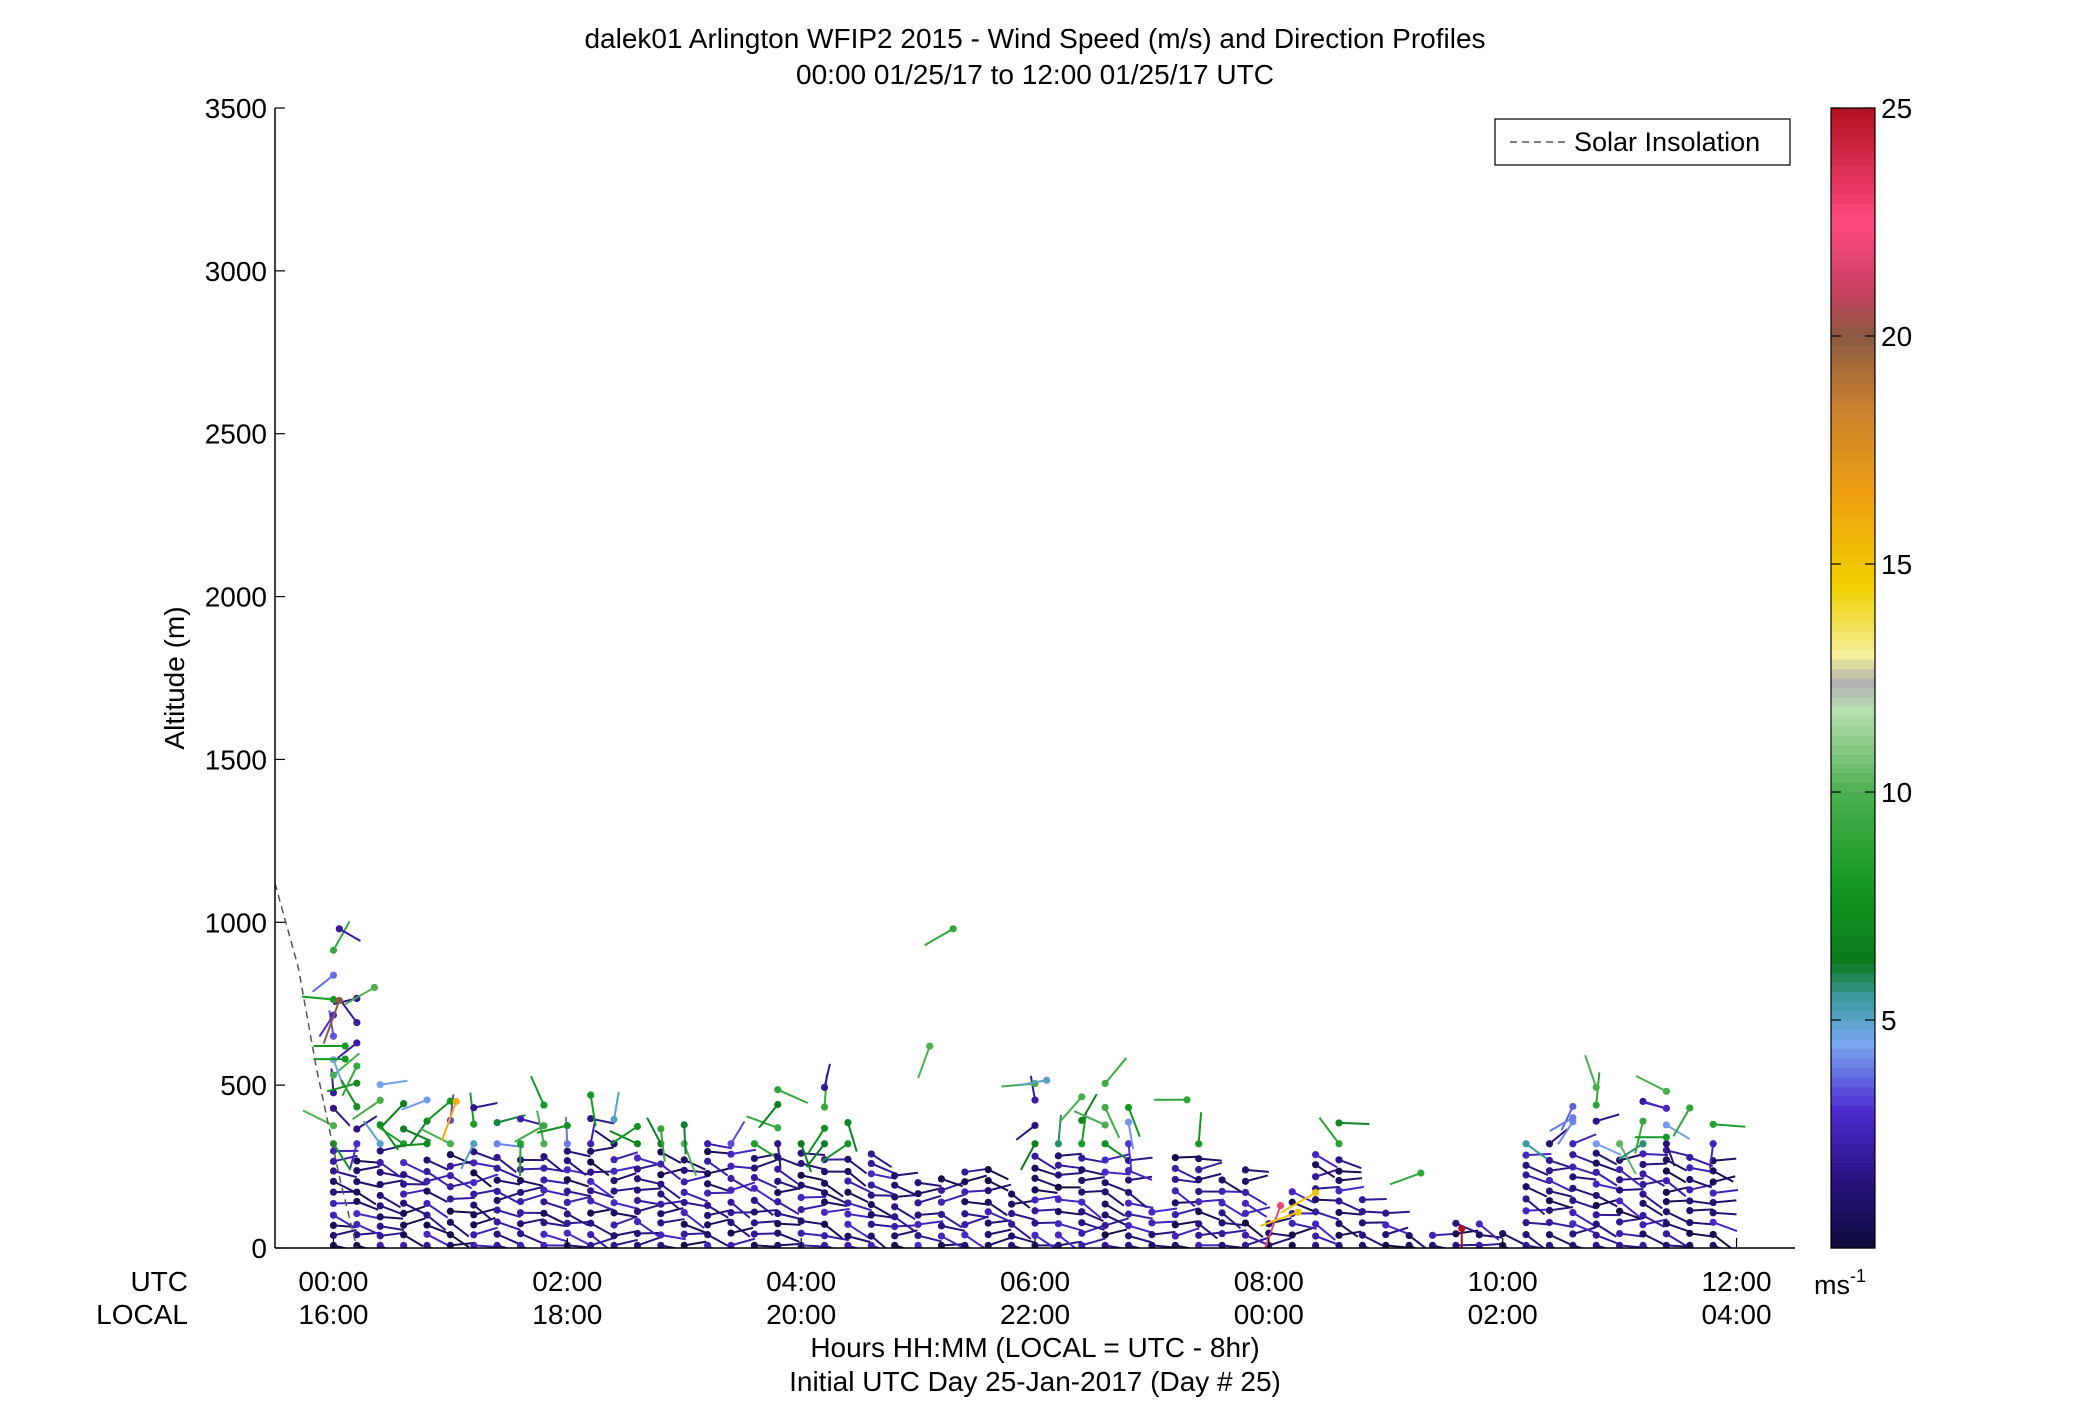 Image resolution: width=2098 pixels, height=1425 pixels. Describe the element at coordinates (142, 1314) in the screenshot. I see `local-row-label: LOCAL` at that location.